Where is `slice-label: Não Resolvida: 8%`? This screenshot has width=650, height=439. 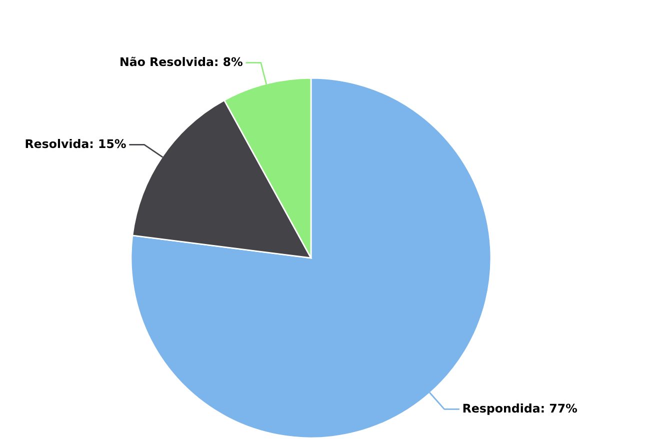
slice-label: Não Resolvida: 8% is located at coordinates (181, 61).